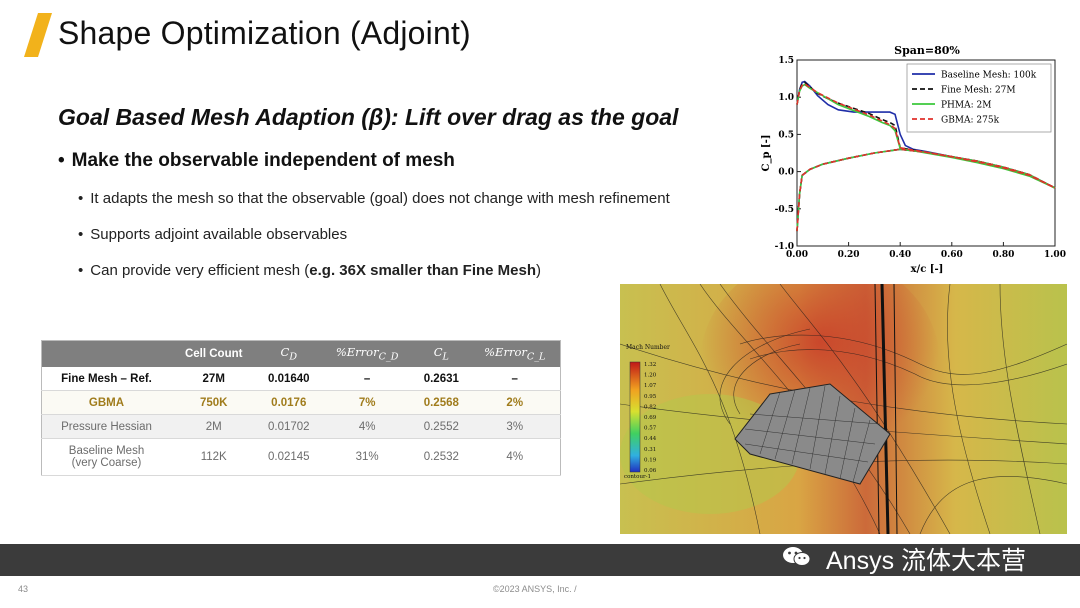 This screenshot has height=608, width=1080. I want to click on series-line-4-lower, so click(926, 190).